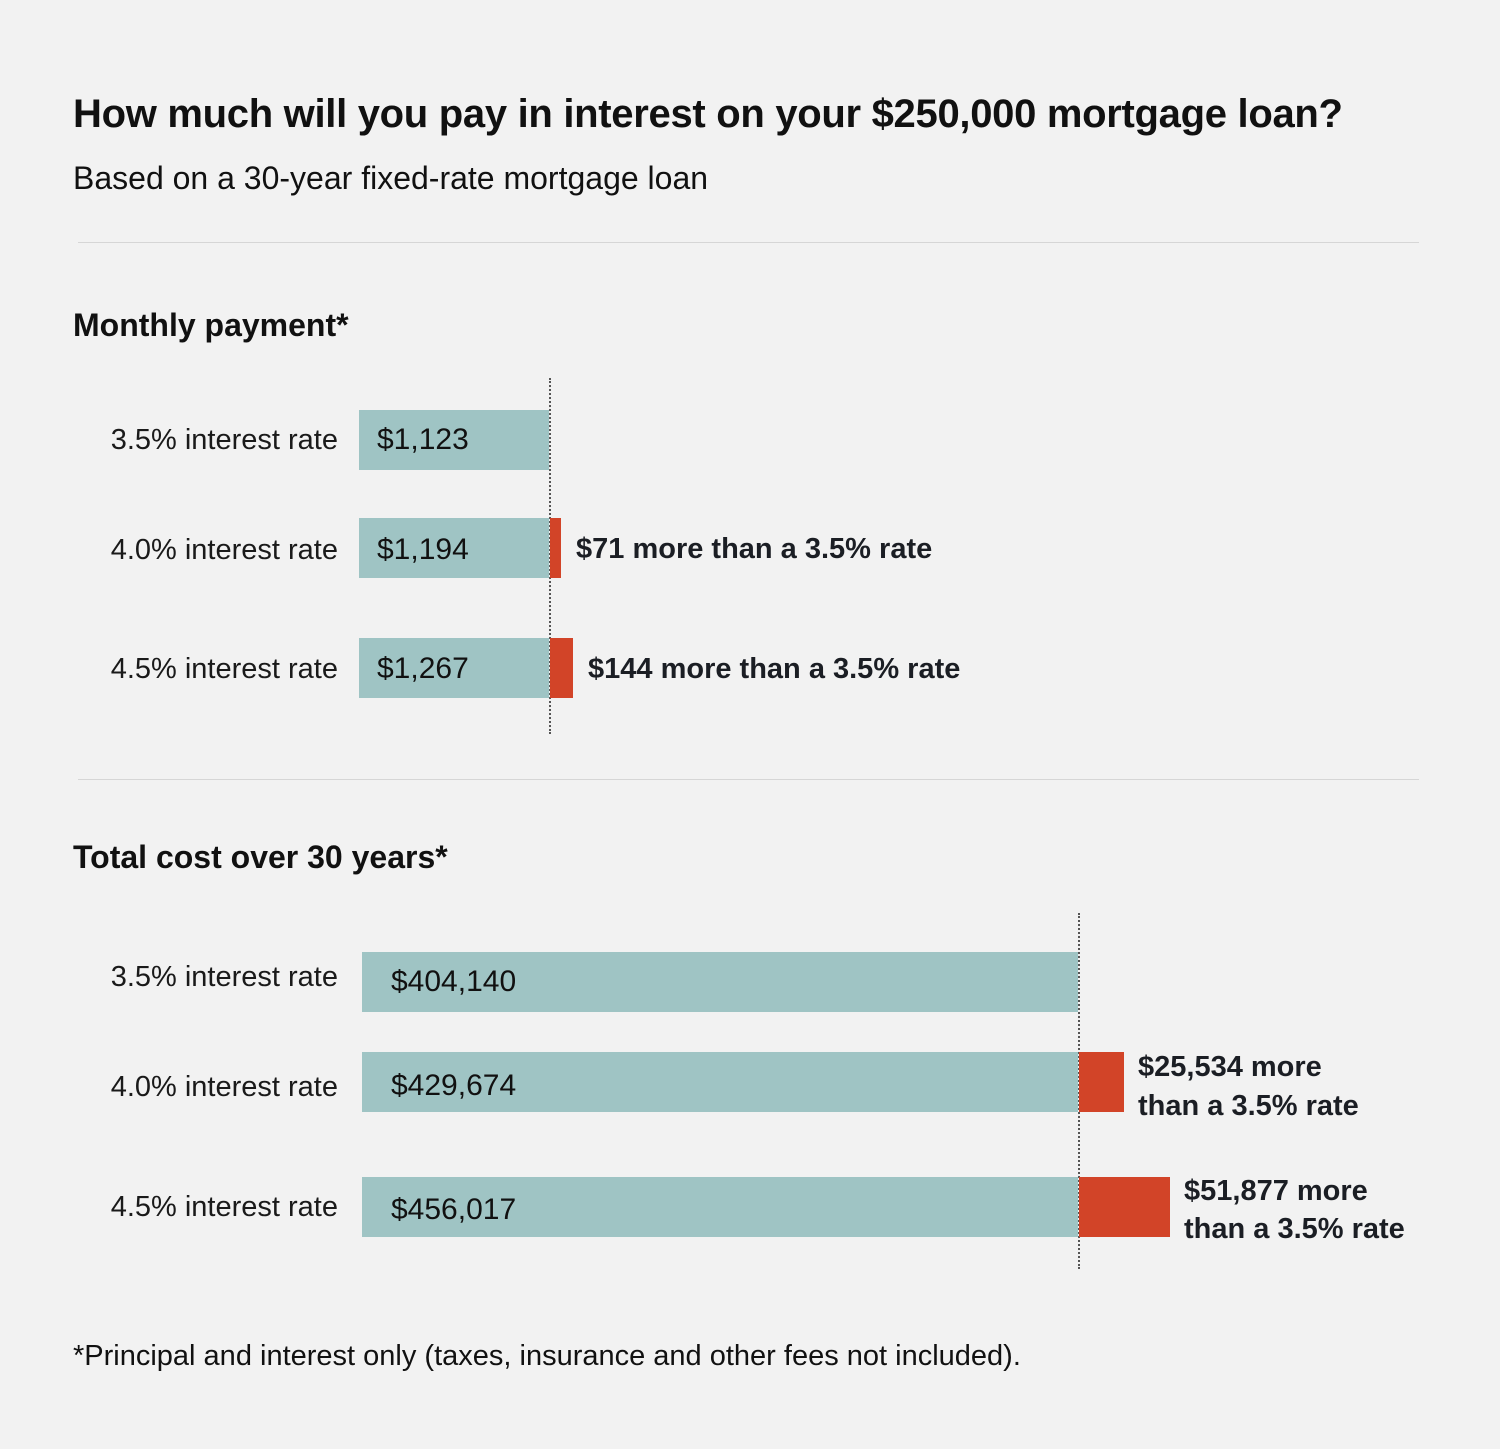 The width and height of the screenshot is (1500, 1449). I want to click on monthly-row-label: 4.5% interest rate, so click(224, 669).